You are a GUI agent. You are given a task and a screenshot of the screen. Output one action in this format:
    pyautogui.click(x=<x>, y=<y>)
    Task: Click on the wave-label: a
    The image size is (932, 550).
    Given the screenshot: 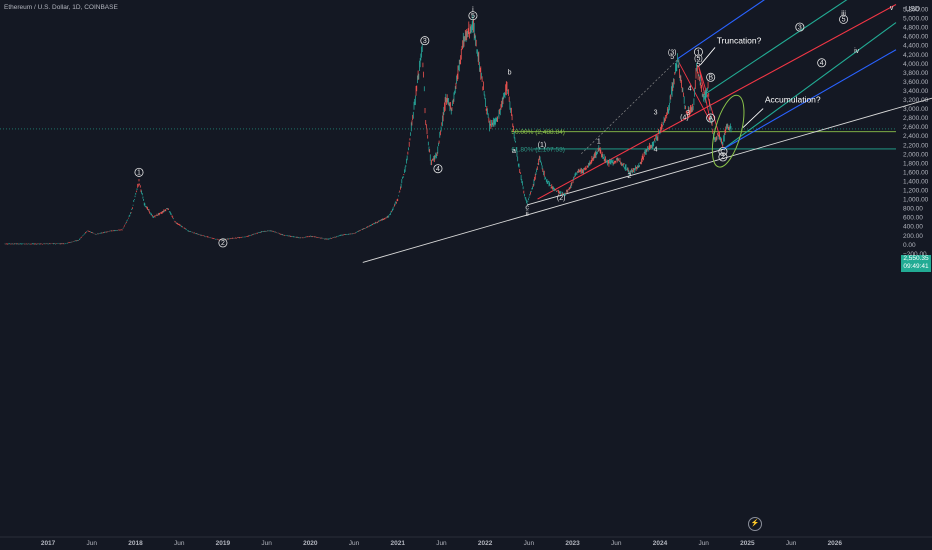 What is the action you would take?
    pyautogui.click(x=514, y=151)
    